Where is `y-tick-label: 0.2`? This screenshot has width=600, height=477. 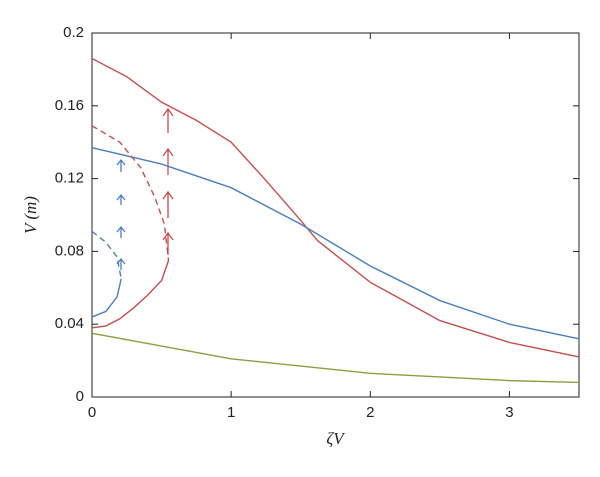
y-tick-label: 0.2 is located at coordinates (73, 32).